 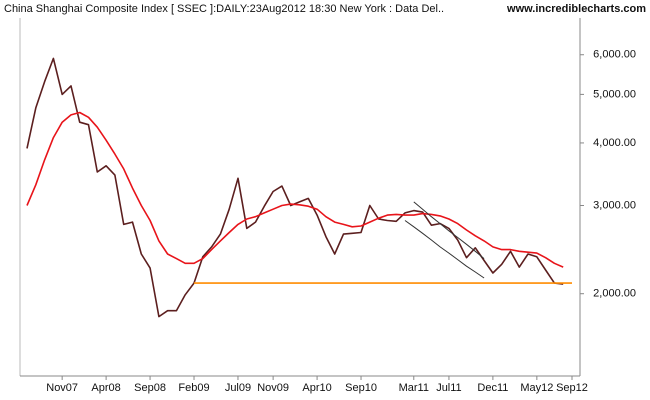 I want to click on x-tick-label: Nov09, so click(x=273, y=388).